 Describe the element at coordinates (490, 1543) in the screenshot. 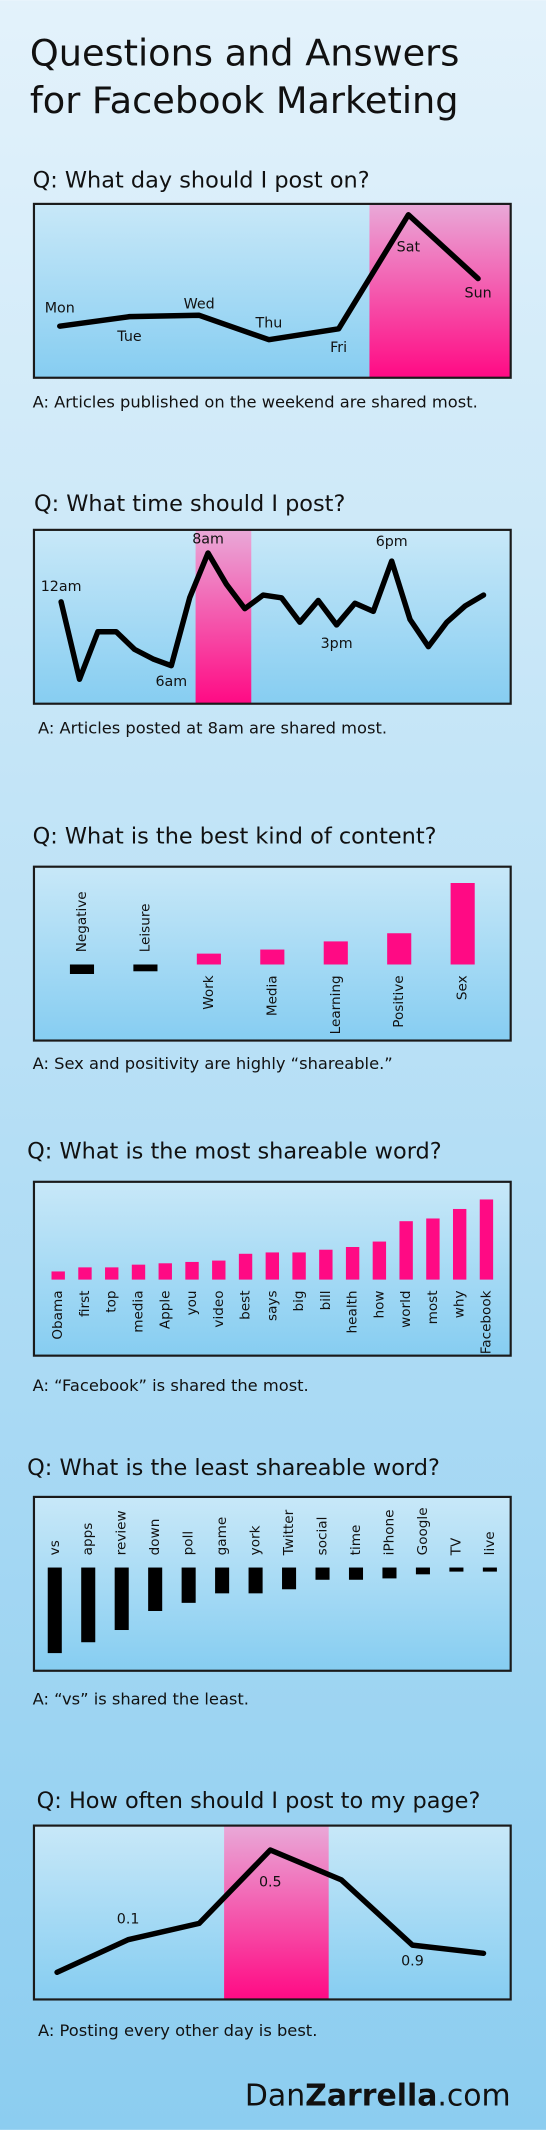

I see `bar-label: live` at that location.